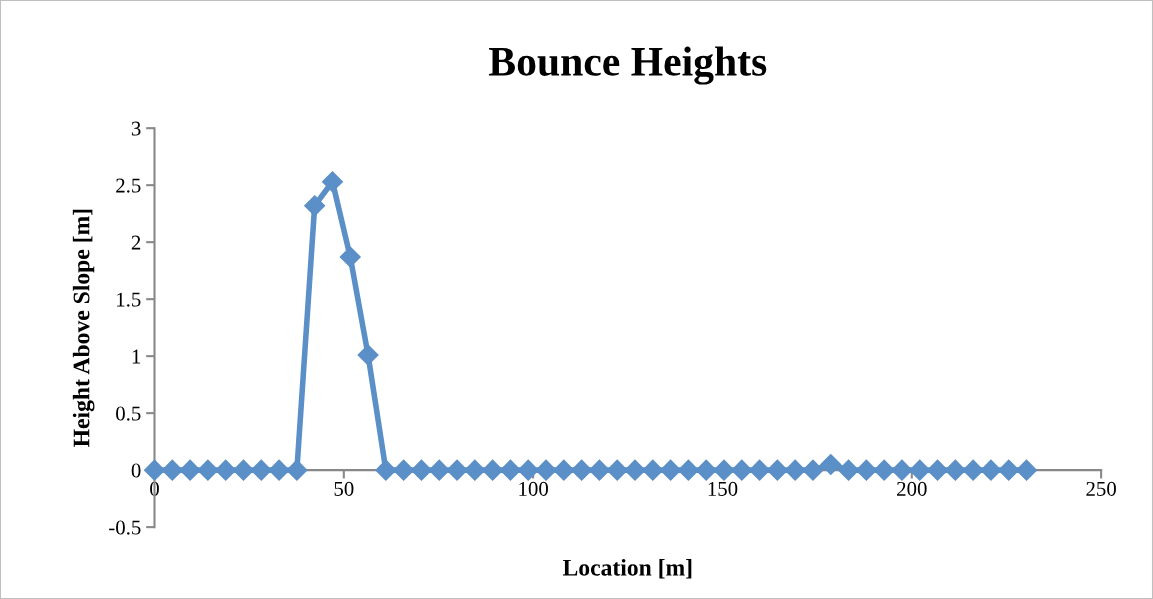  I want to click on x-tick-label: 0, so click(154, 488).